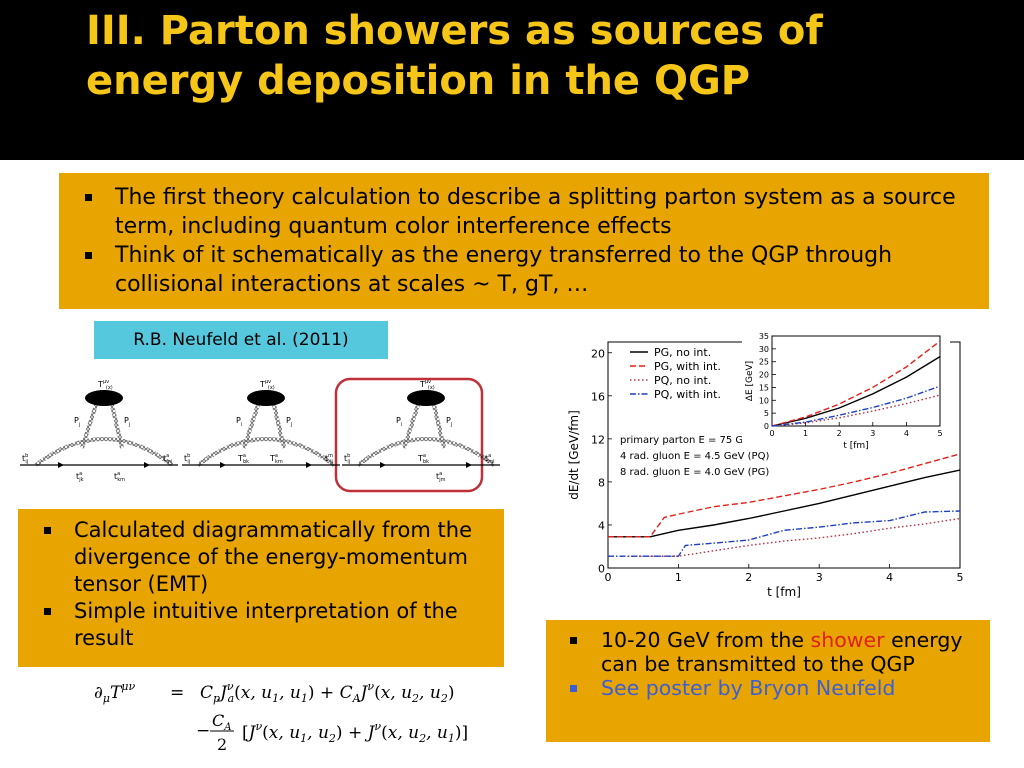 This screenshot has width=1024, height=768. Describe the element at coordinates (409, 435) in the screenshot. I see `highlight-frame` at that location.